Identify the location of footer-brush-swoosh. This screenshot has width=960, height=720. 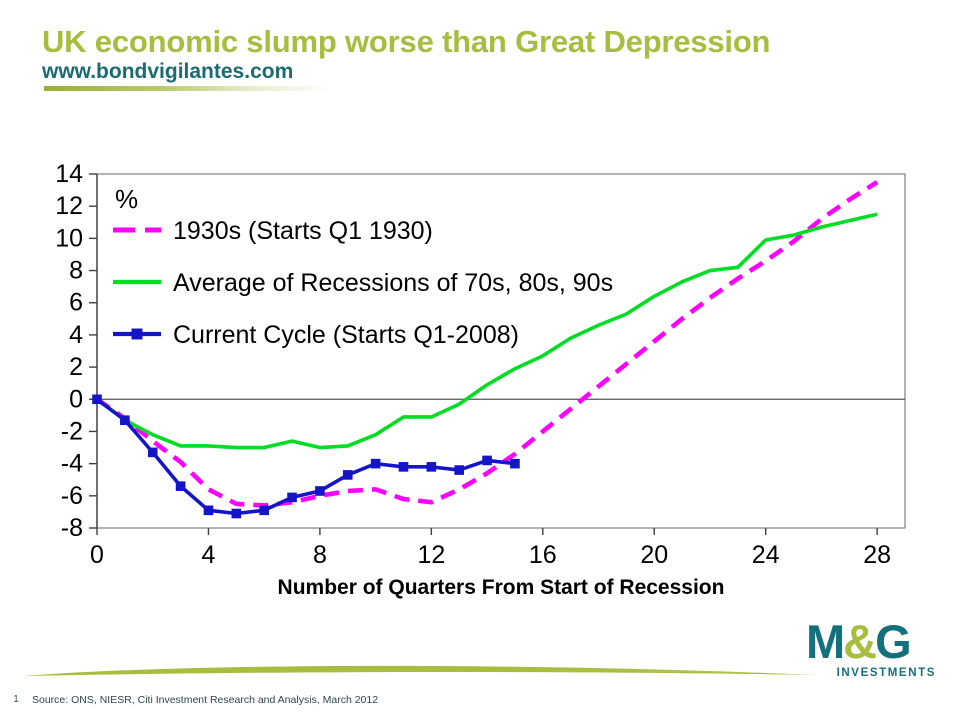
(420, 670).